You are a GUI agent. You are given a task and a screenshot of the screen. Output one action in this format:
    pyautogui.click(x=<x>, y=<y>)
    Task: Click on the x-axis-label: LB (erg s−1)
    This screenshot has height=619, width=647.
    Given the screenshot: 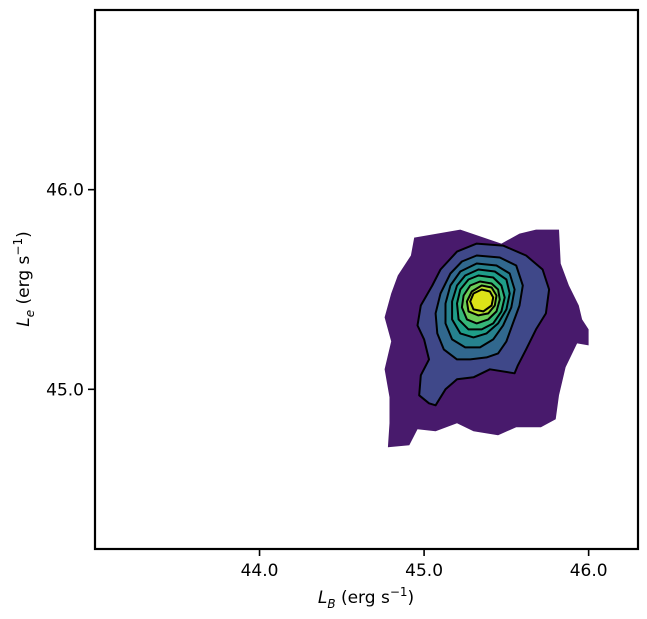 What is the action you would take?
    pyautogui.click(x=366, y=598)
    